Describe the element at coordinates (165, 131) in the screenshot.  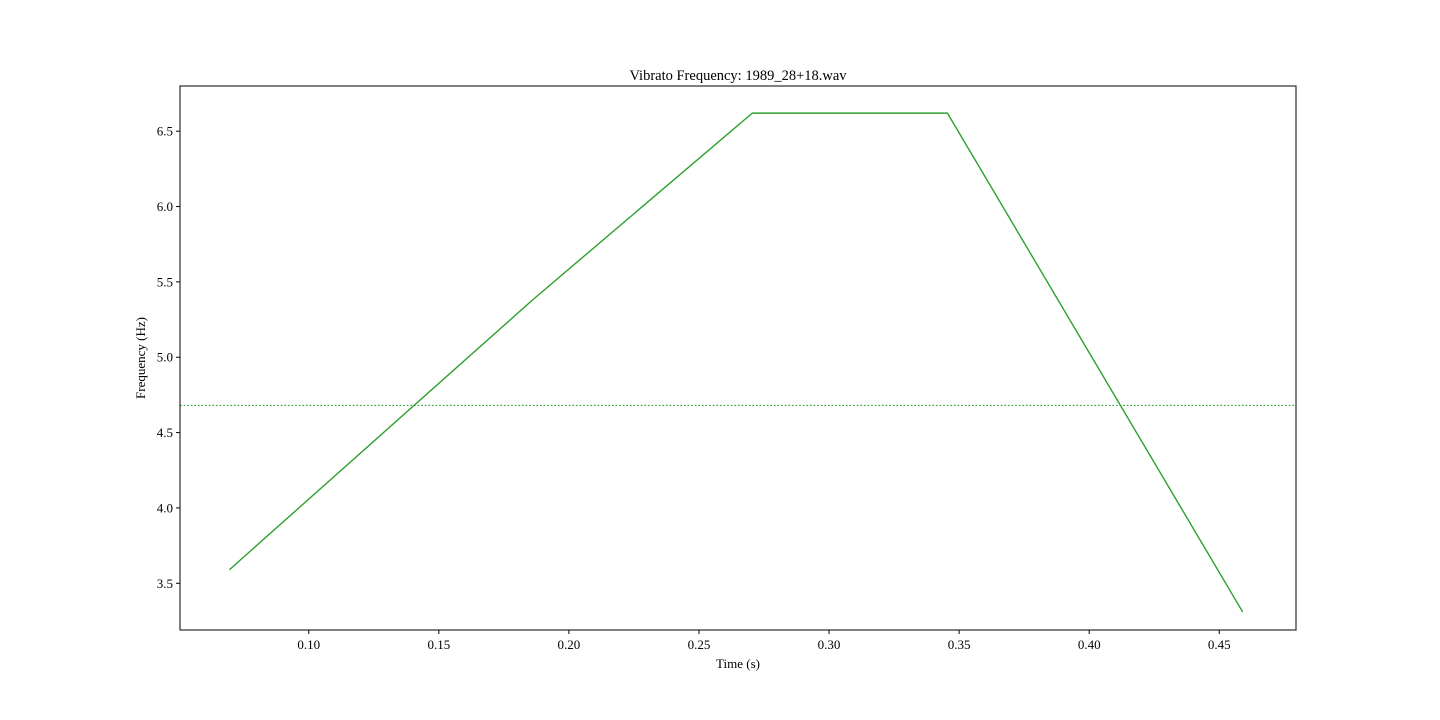
I see `y-tick-label: 6.5` at that location.